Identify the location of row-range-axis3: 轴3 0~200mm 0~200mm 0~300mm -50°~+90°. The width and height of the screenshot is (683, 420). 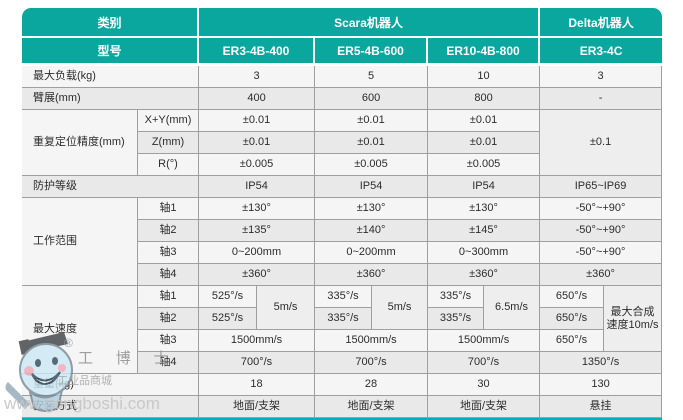
(342, 253).